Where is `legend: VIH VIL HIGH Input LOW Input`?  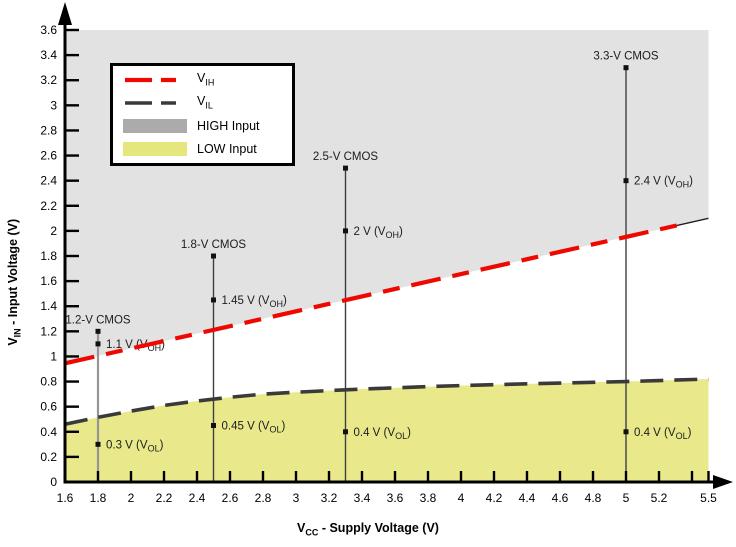 legend: VIH VIL HIGH Input LOW Input is located at coordinates (202, 114).